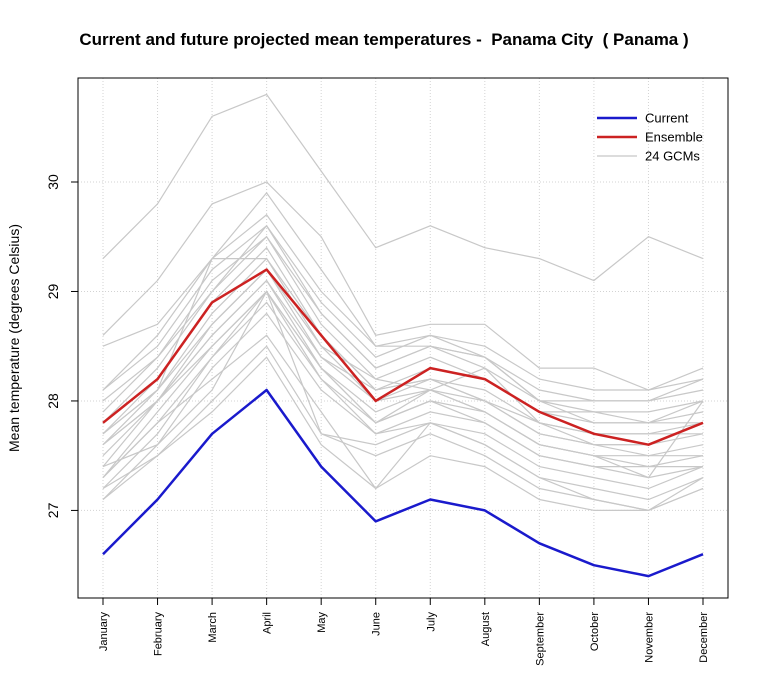  I want to click on x-tick-label: March, so click(213, 627).